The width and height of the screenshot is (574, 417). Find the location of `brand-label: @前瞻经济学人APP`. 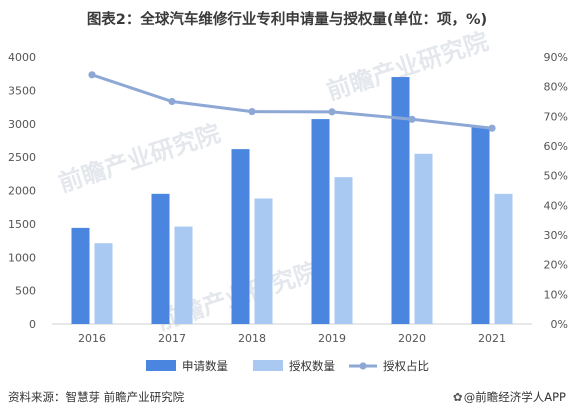

brand-label: @前瞻经济学人APP is located at coordinates (514, 397).